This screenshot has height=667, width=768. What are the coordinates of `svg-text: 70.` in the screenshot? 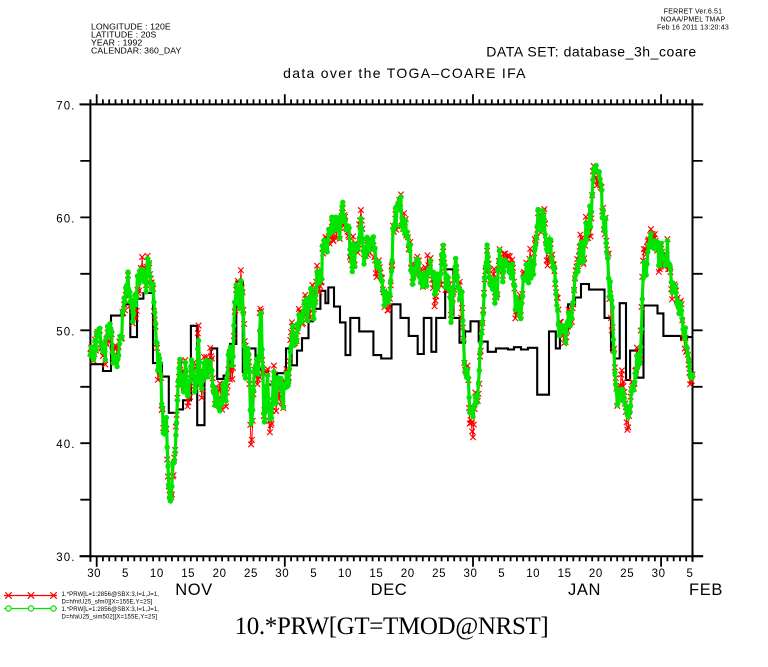 It's located at (65, 106).